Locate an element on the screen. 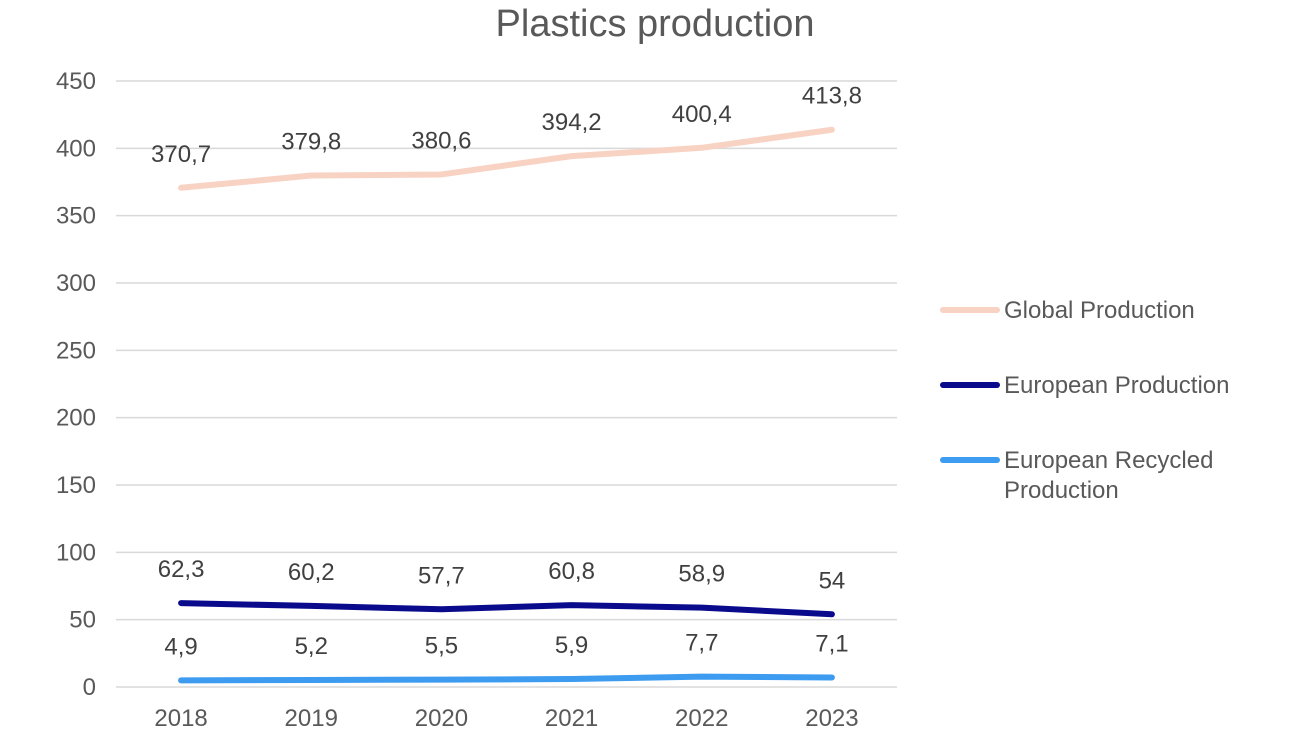  x-tick-label: 2023 is located at coordinates (831, 718).